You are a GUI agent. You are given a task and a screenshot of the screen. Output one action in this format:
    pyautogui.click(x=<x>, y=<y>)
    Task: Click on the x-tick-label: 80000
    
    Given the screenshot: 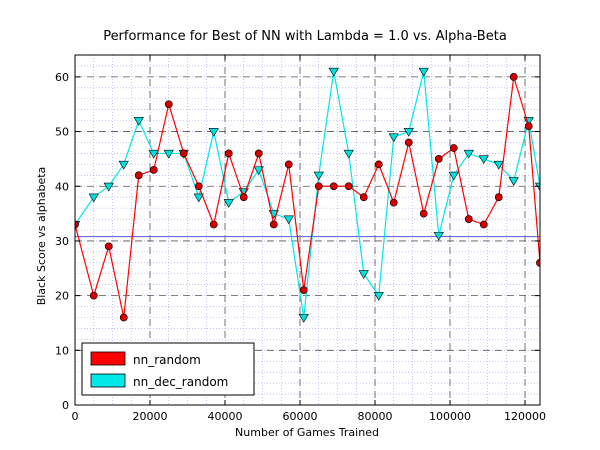 What is the action you would take?
    pyautogui.click(x=375, y=416)
    